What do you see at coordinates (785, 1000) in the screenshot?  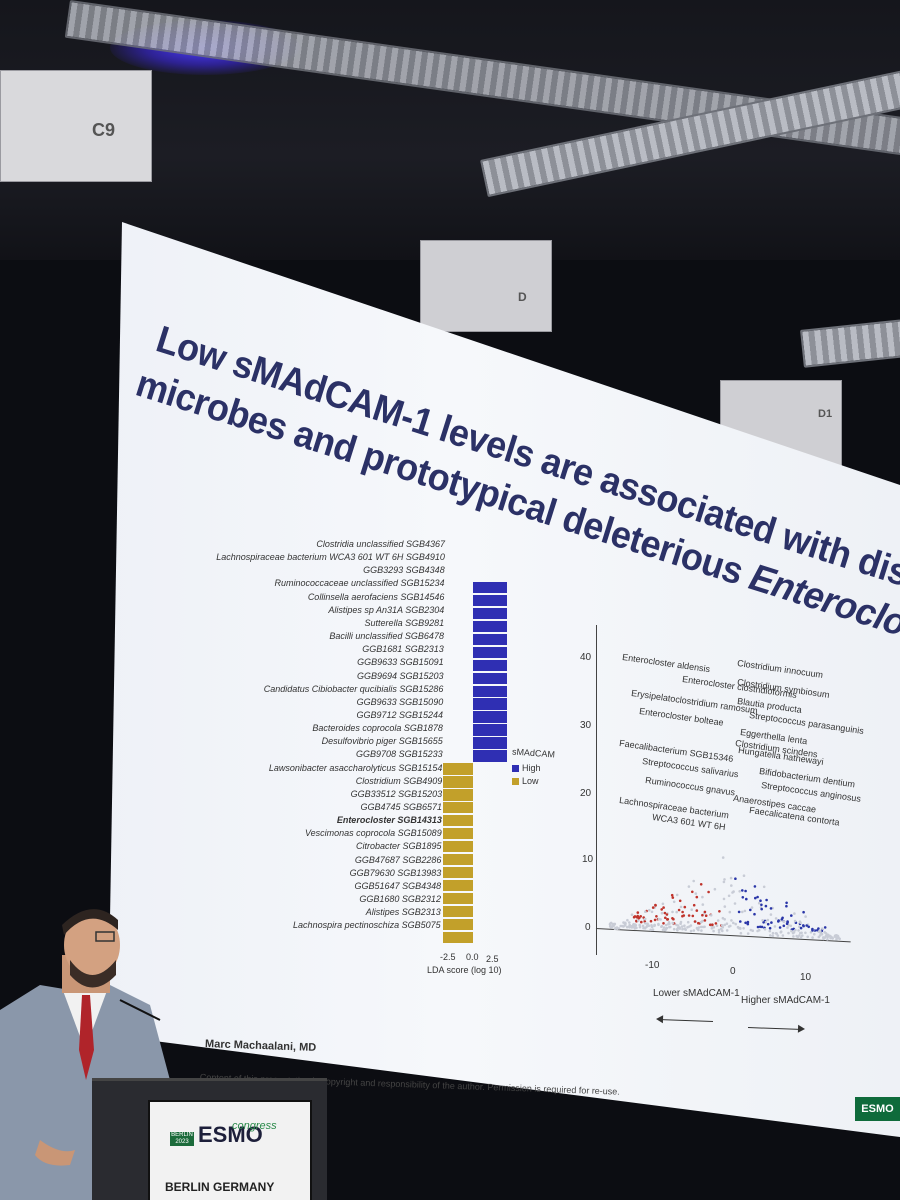 I see `higher-smadcam-label: Higher sMAdCAM-1` at bounding box center [785, 1000].